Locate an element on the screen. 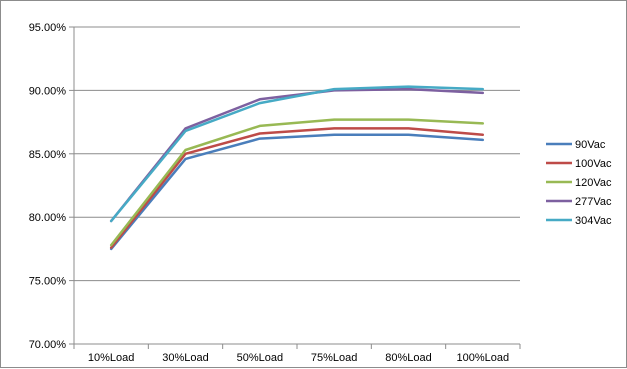 Image resolution: width=627 pixels, height=369 pixels. legend-label-277vac: 277Vac is located at coordinates (593, 202).